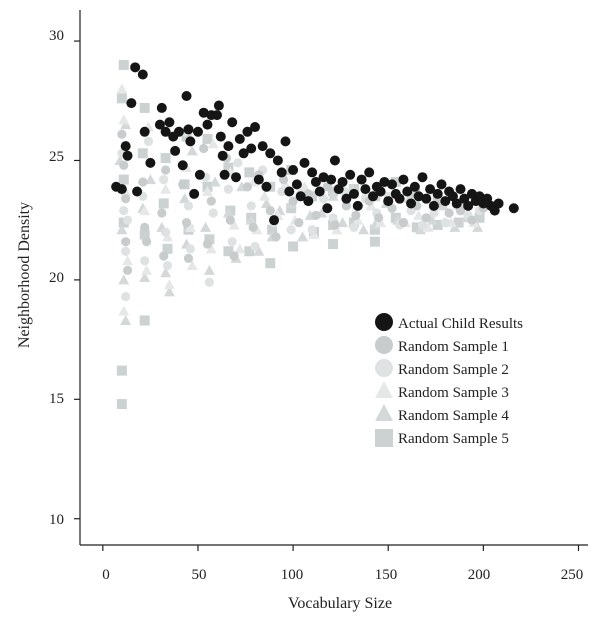 The width and height of the screenshot is (591, 618). Describe the element at coordinates (384, 368) in the screenshot. I see `legend-marker-sample2` at that location.